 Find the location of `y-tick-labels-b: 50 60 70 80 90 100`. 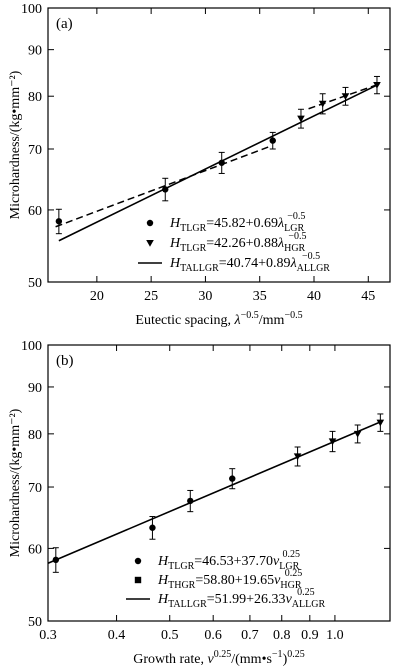

y-tick-labels-b: 50 60 70 80 90 100 is located at coordinates (31, 484).